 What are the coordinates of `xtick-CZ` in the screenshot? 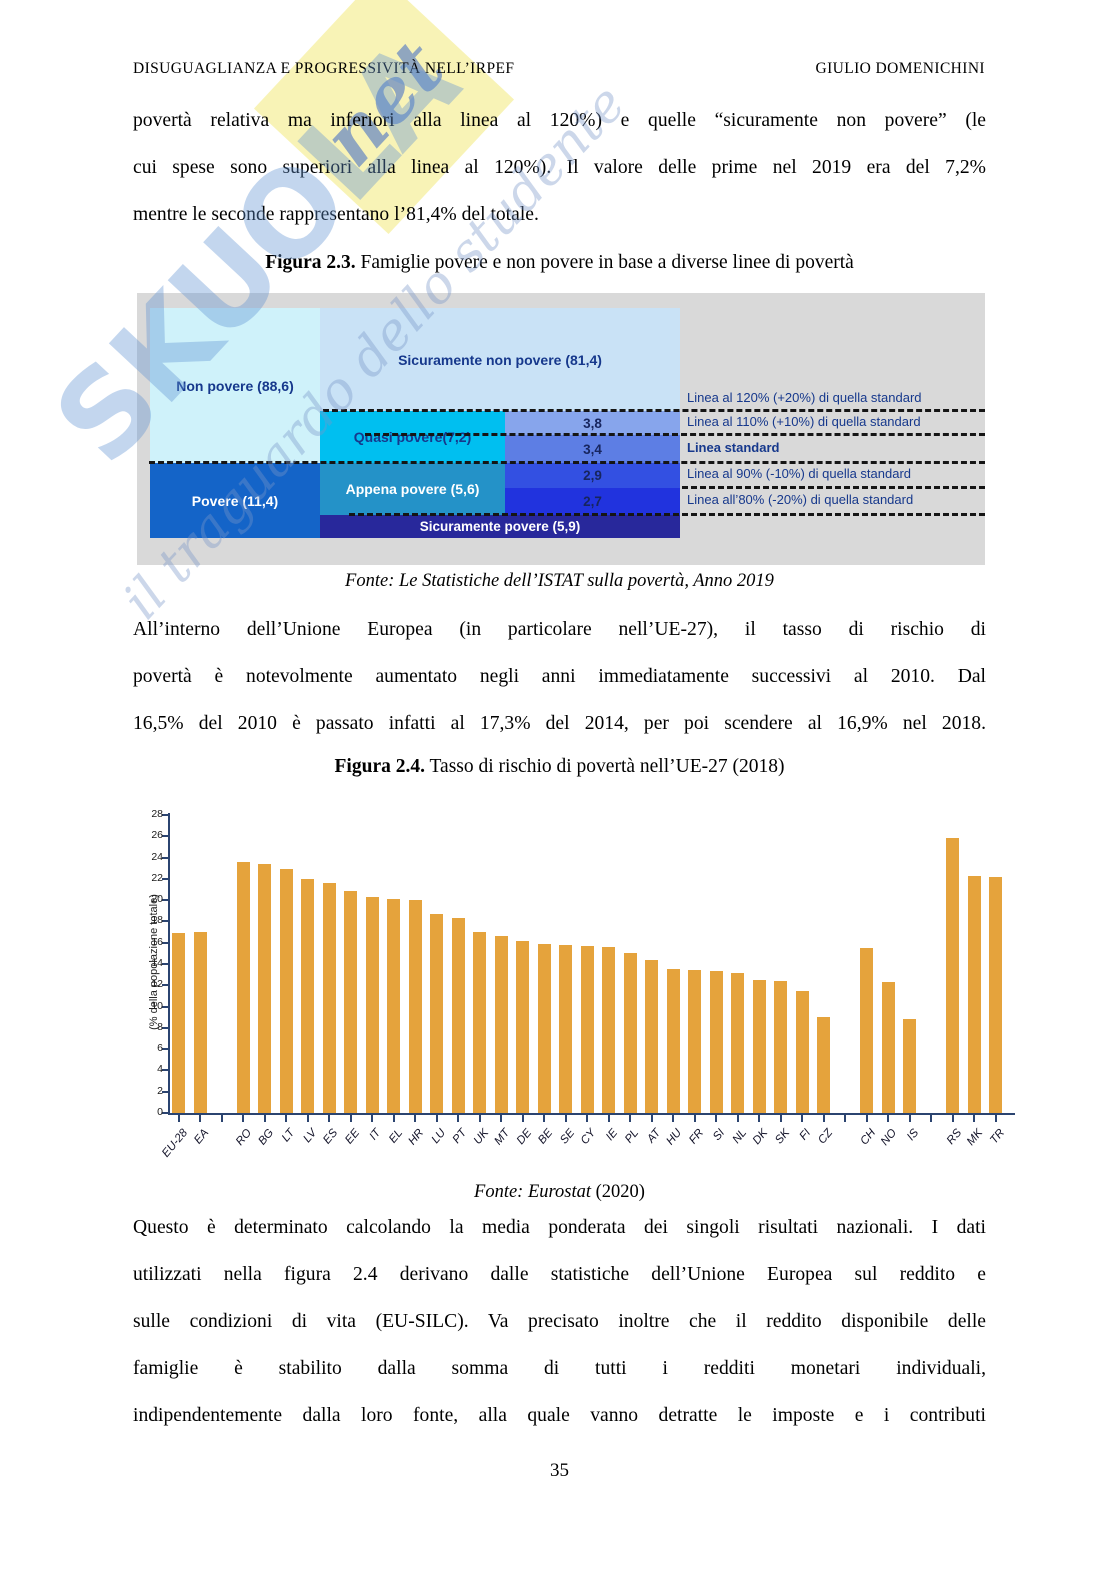 It's located at (823, 1118).